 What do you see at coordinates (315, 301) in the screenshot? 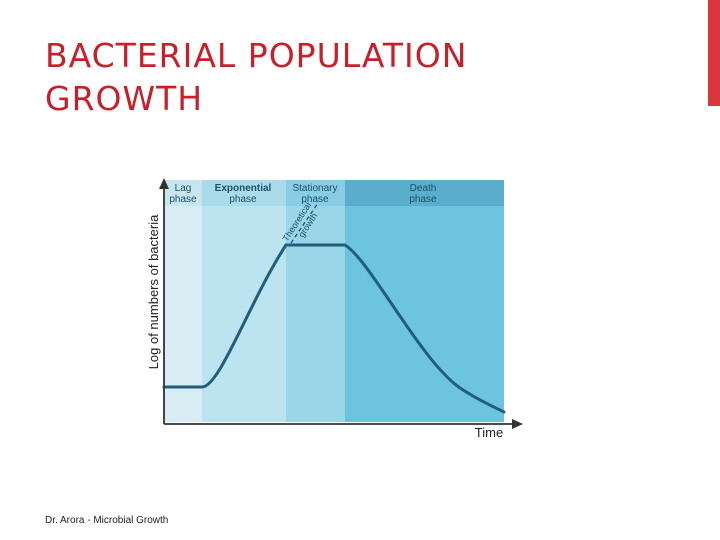
I see `stationary-phase-band` at bounding box center [315, 301].